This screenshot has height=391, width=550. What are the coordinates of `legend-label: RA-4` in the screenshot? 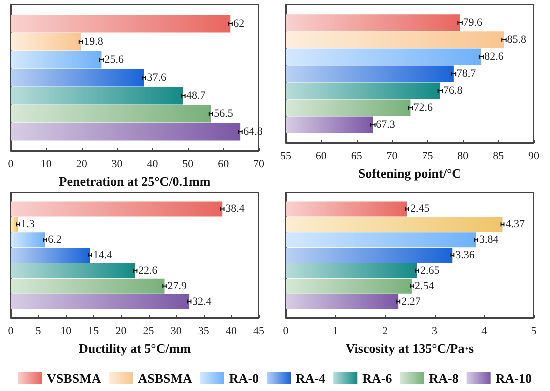 It's located at (311, 378).